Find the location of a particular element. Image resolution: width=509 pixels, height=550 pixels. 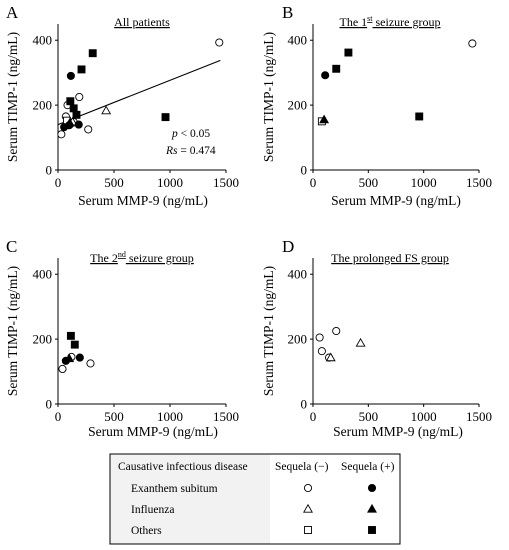

legend-row-label-exanthem: Exanthem subitum is located at coordinates (174, 489).